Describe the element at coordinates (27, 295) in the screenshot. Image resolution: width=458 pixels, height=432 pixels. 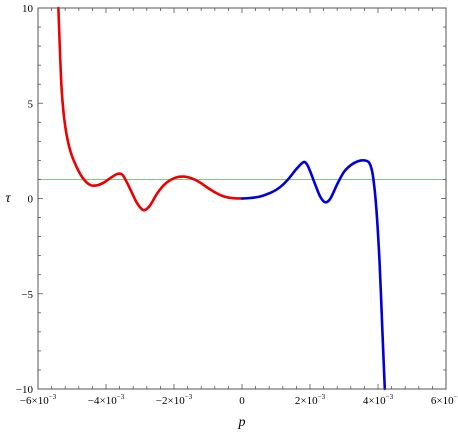
I see `y-tick-label: −5` at that location.